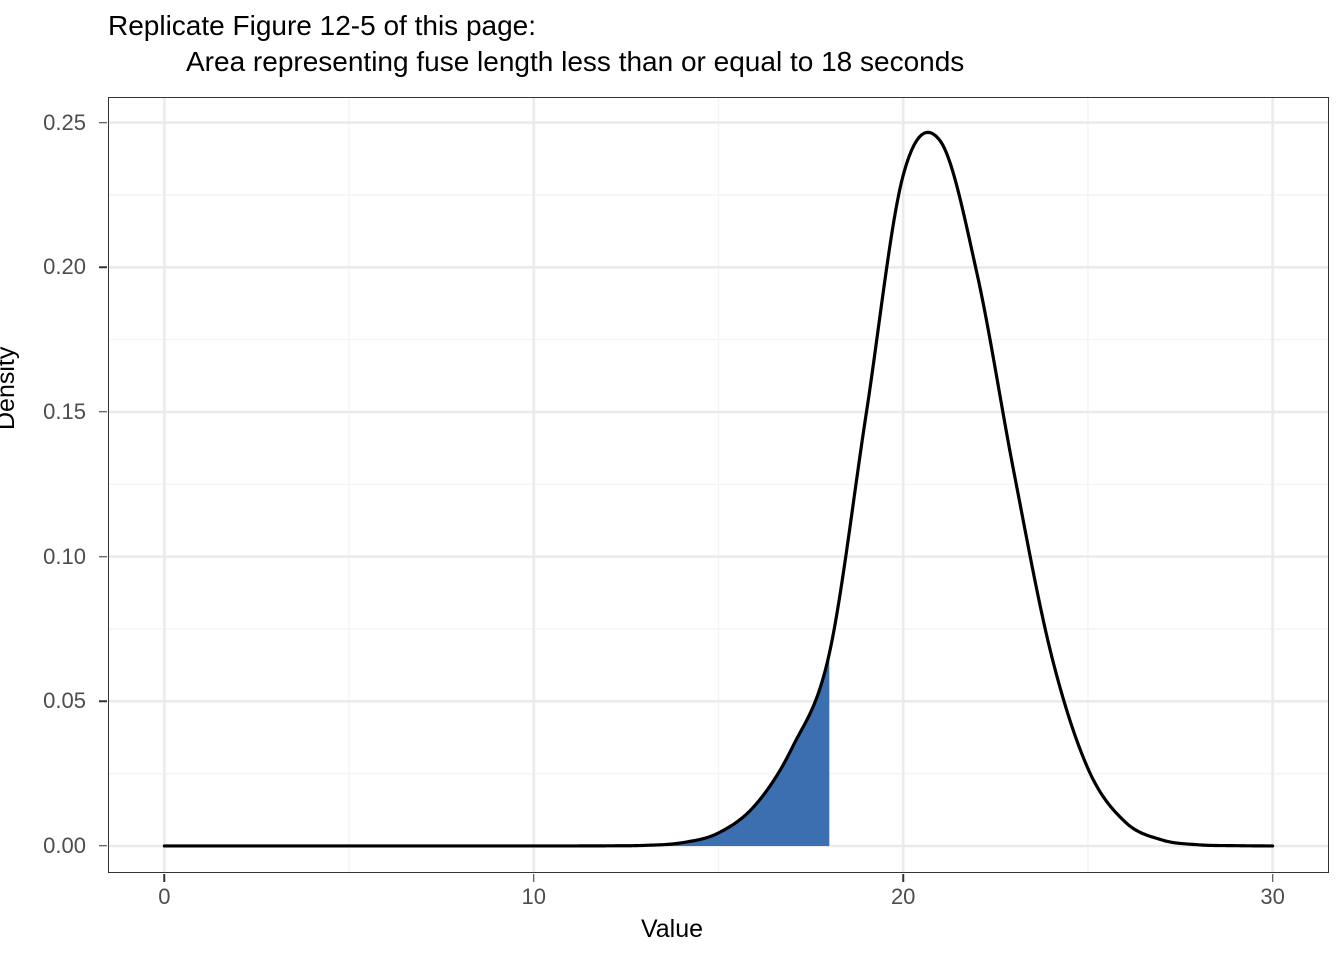  Describe the element at coordinates (10, 388) in the screenshot. I see `y-axis-label: Density` at that location.